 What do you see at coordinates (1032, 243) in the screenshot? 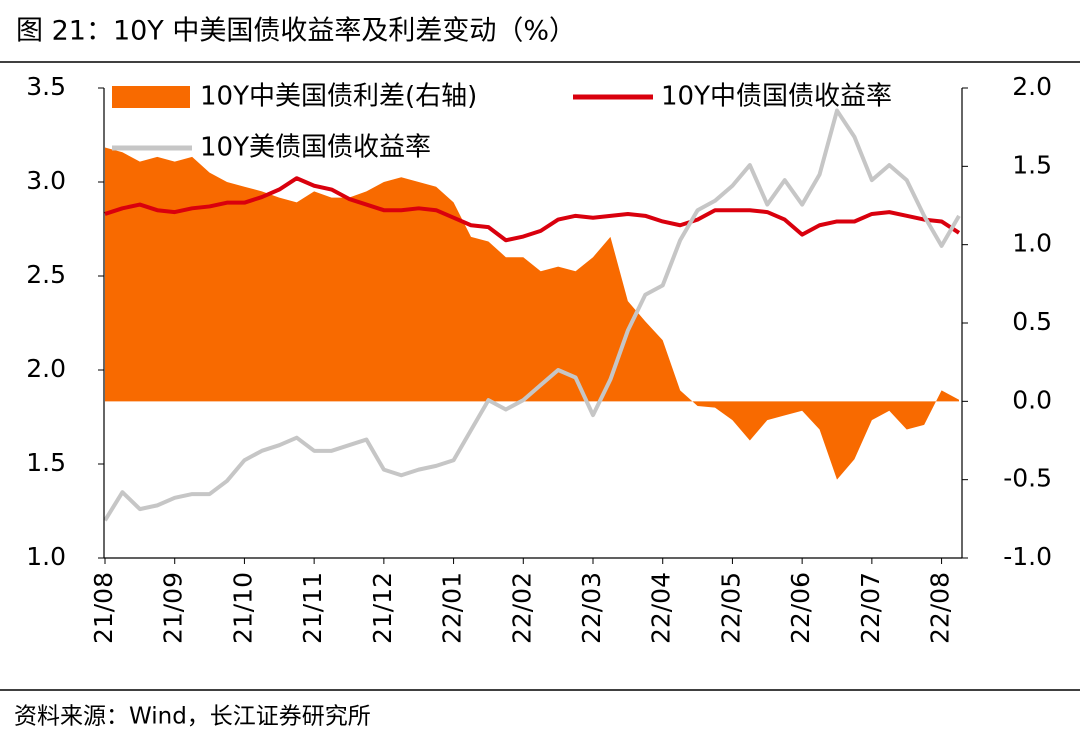
I see `y2-tick-label: 1.0` at bounding box center [1032, 243].